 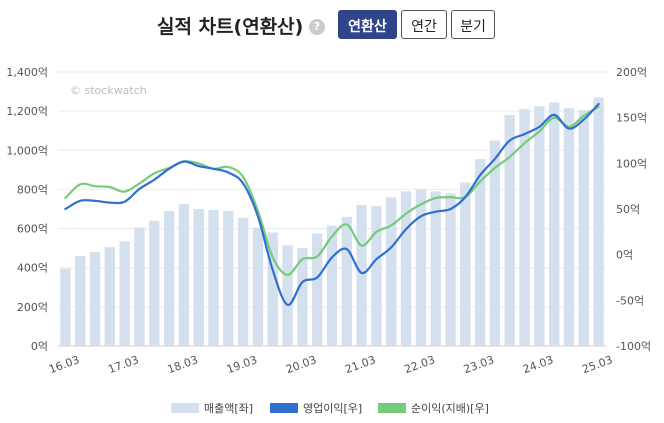 I want to click on legend: 매출액[좌] 영업이익[우] 순이익(지배)[우], so click(x=330, y=408).